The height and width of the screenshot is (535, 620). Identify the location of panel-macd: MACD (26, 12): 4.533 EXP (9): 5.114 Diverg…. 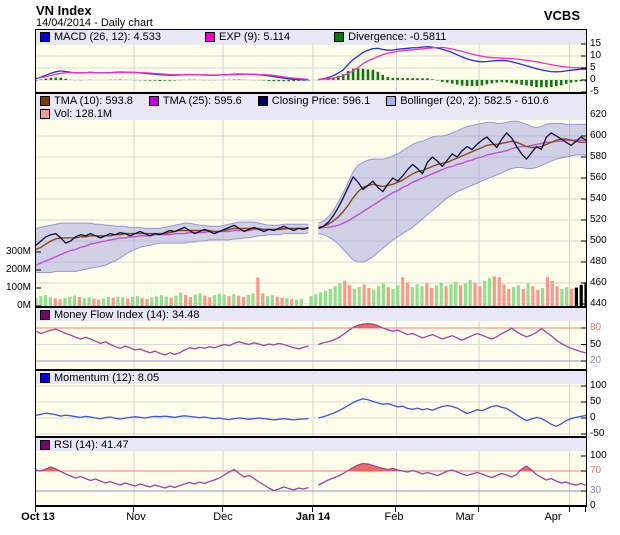
(311, 61).